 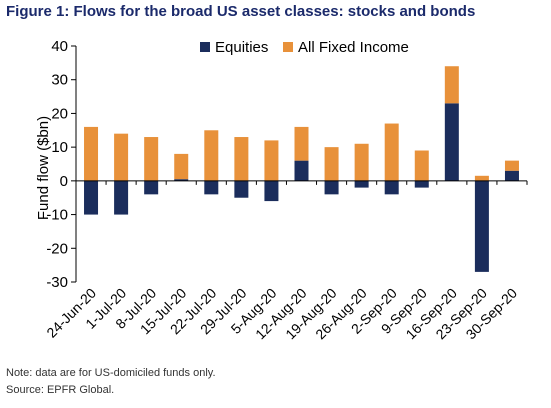 What do you see at coordinates (57, 215) in the screenshot?
I see `y-tick-label: -10` at bounding box center [57, 215].